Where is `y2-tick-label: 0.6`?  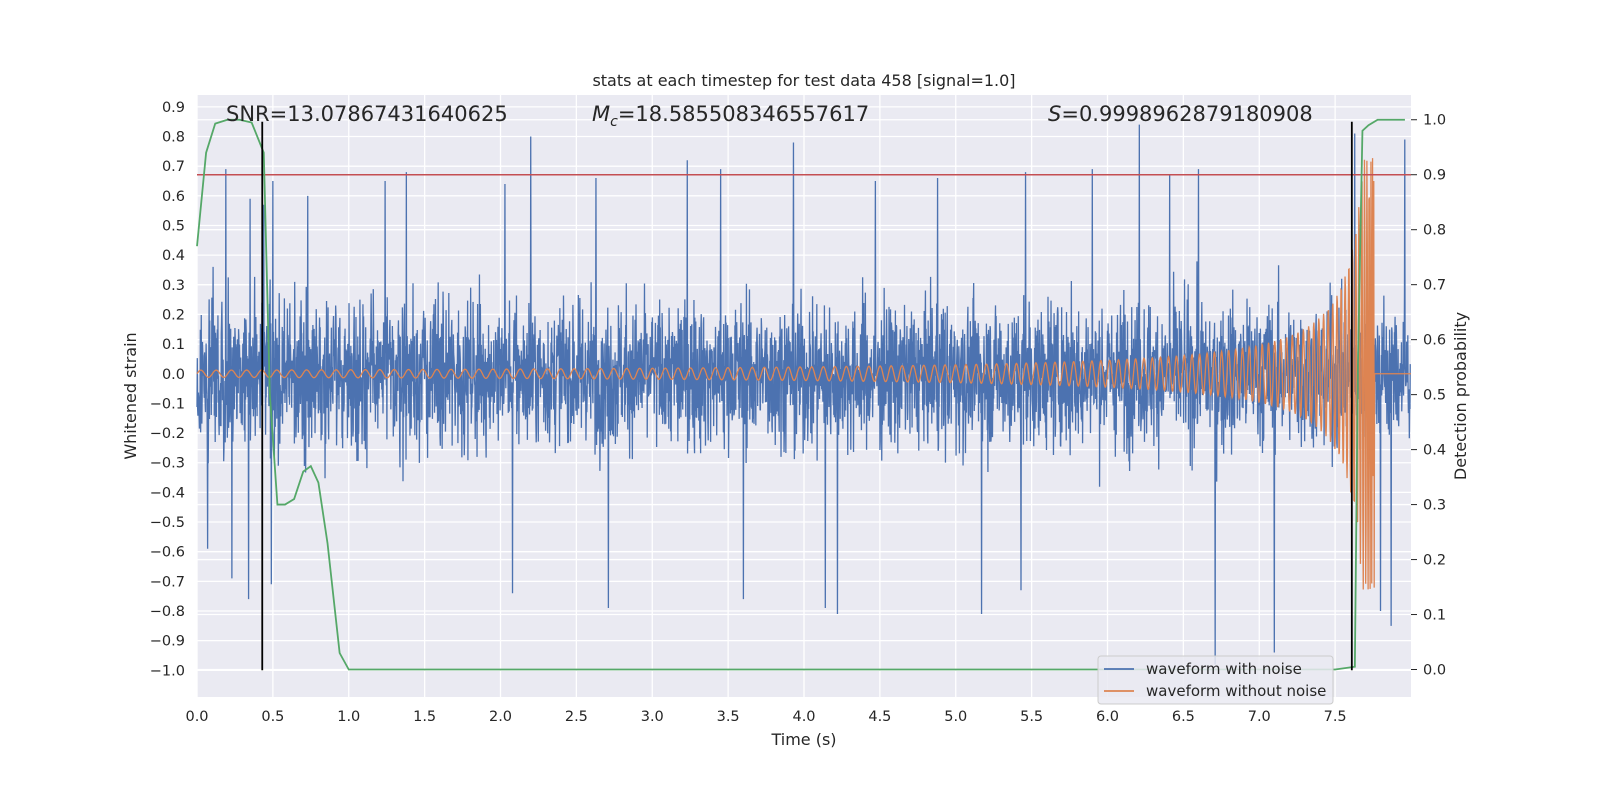 y2-tick-label: 0.6 is located at coordinates (1434, 341).